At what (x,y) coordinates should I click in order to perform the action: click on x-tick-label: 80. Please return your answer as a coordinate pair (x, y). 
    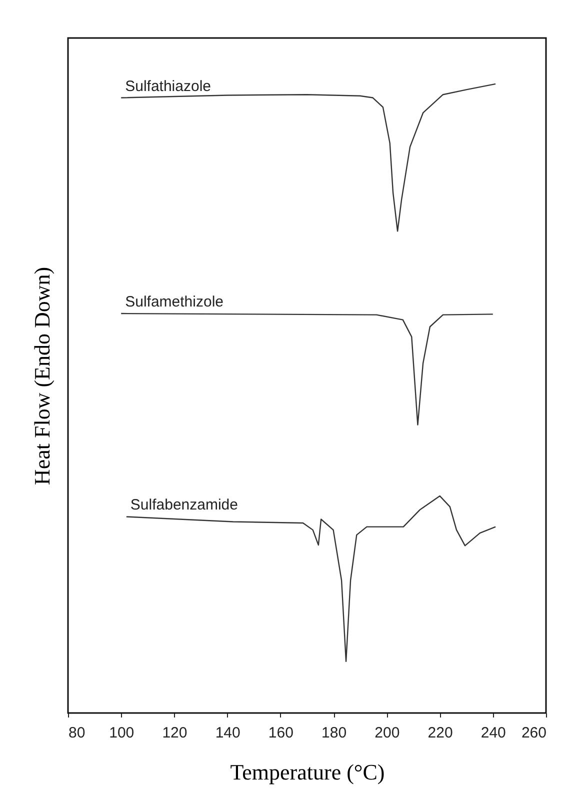
    Looking at the image, I should click on (77, 733).